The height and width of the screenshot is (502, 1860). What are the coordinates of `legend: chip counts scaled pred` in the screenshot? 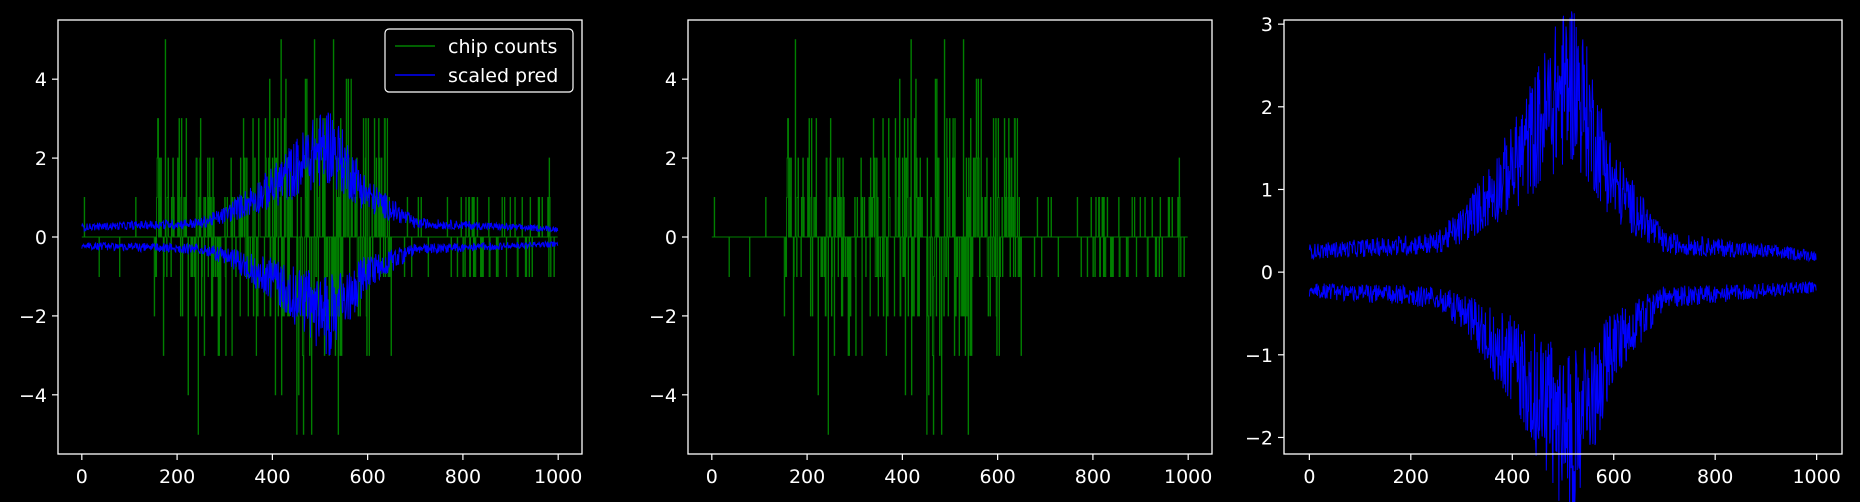 It's located at (479, 60).